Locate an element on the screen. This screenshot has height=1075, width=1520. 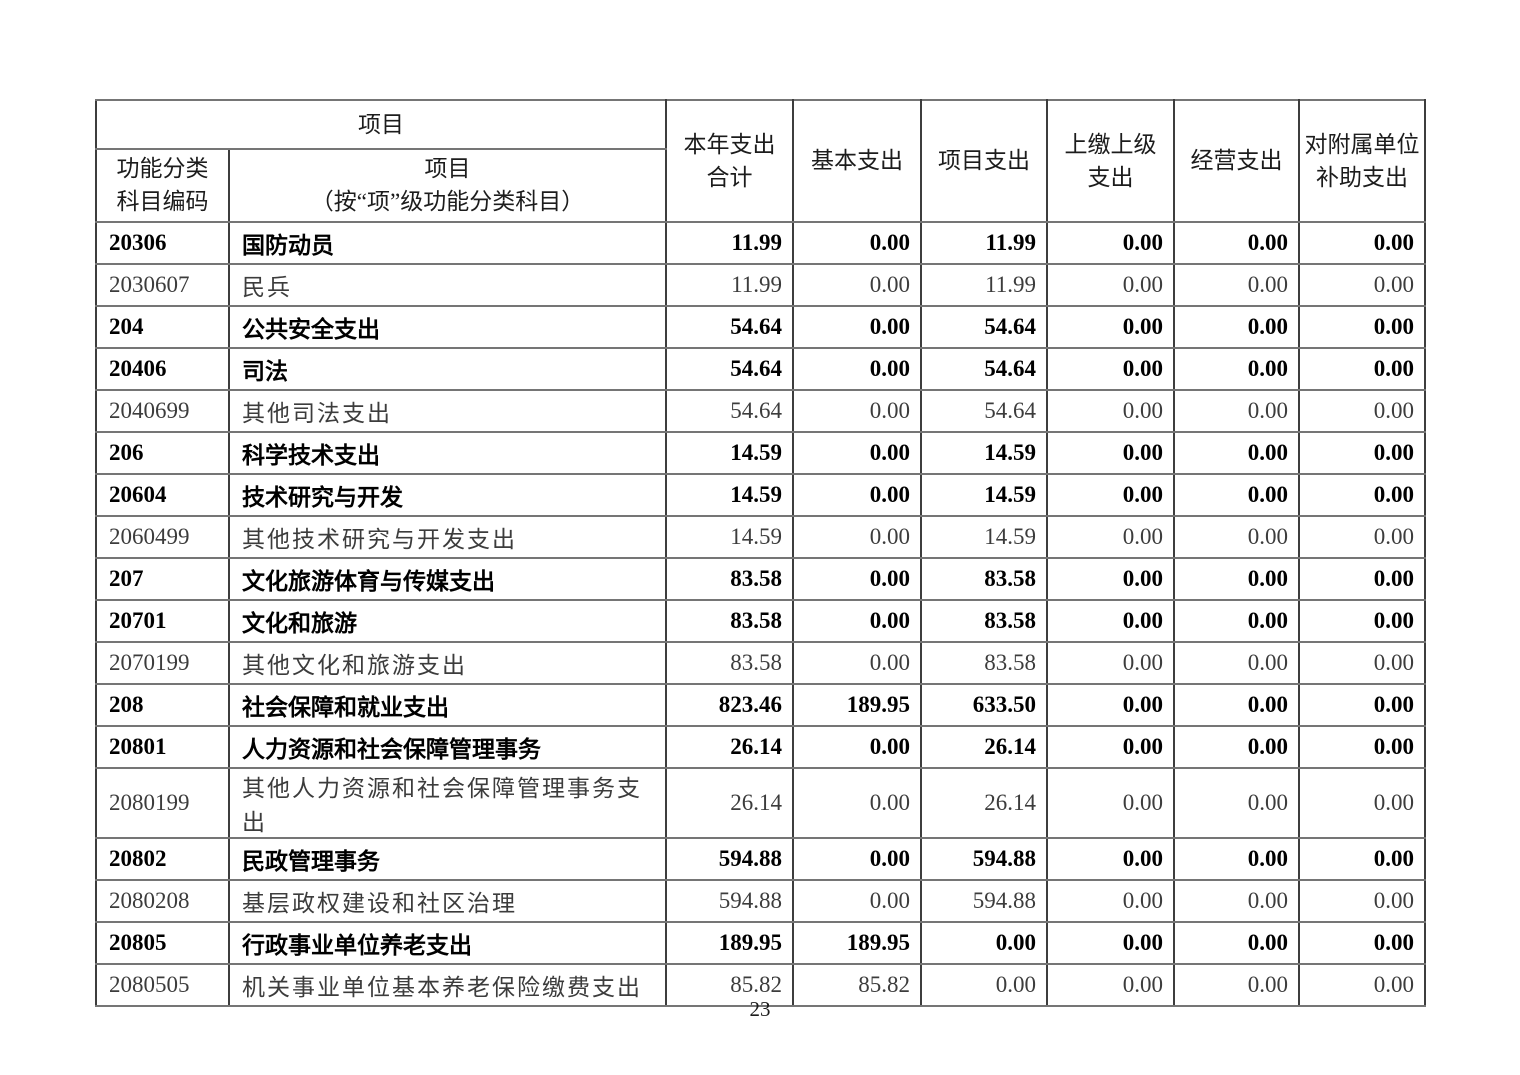
item-name-cell: 机关事业单位基本养老保险缴费支出 is located at coordinates (447, 984).